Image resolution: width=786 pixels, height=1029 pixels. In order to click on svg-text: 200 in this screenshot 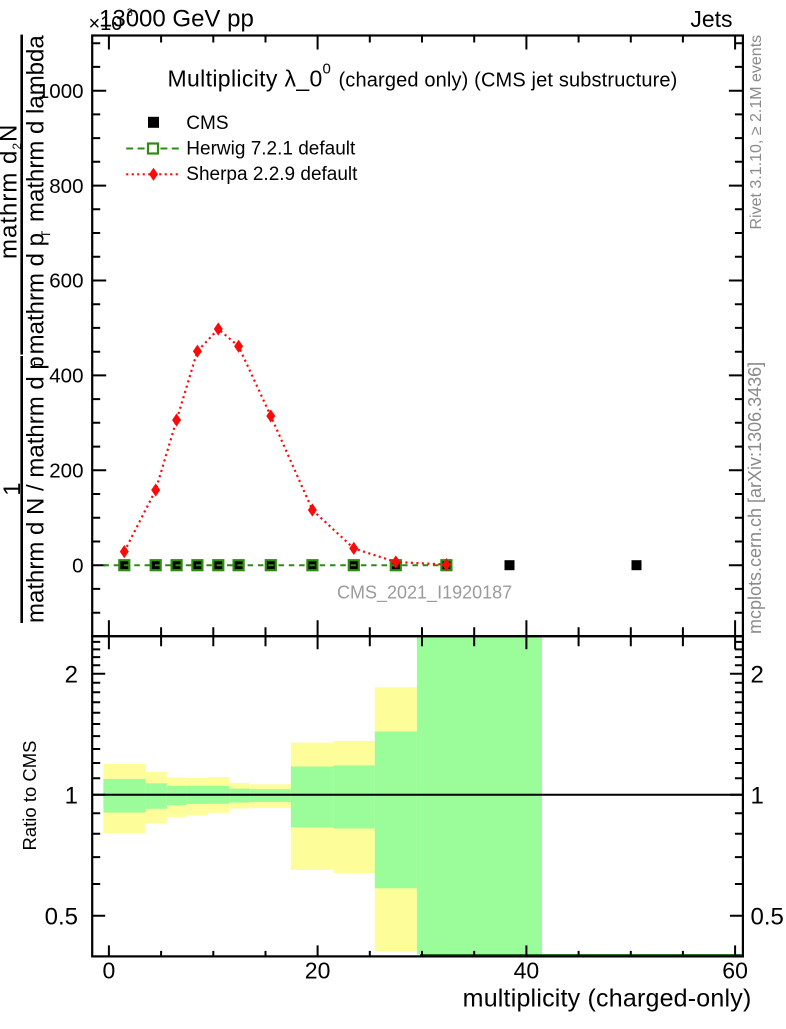, I will do `click(66, 471)`.